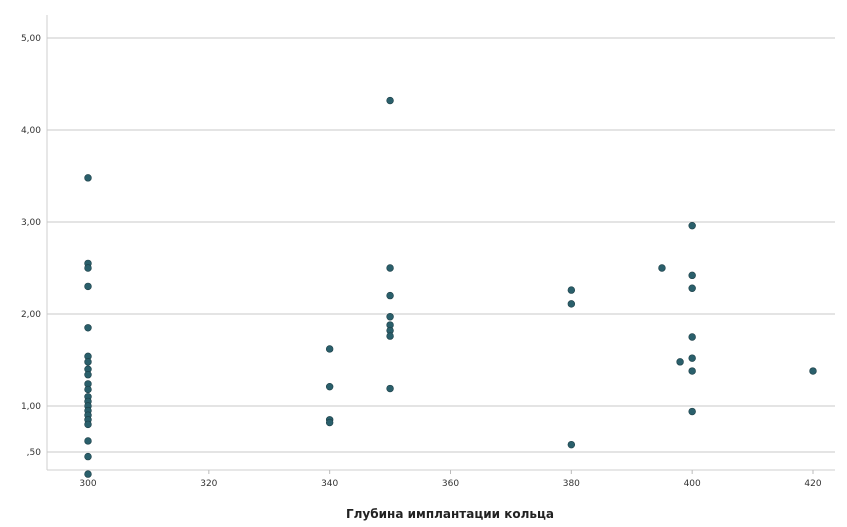 The width and height of the screenshot is (847, 527). I want to click on y-tick-label: 2,00, so click(31, 315).